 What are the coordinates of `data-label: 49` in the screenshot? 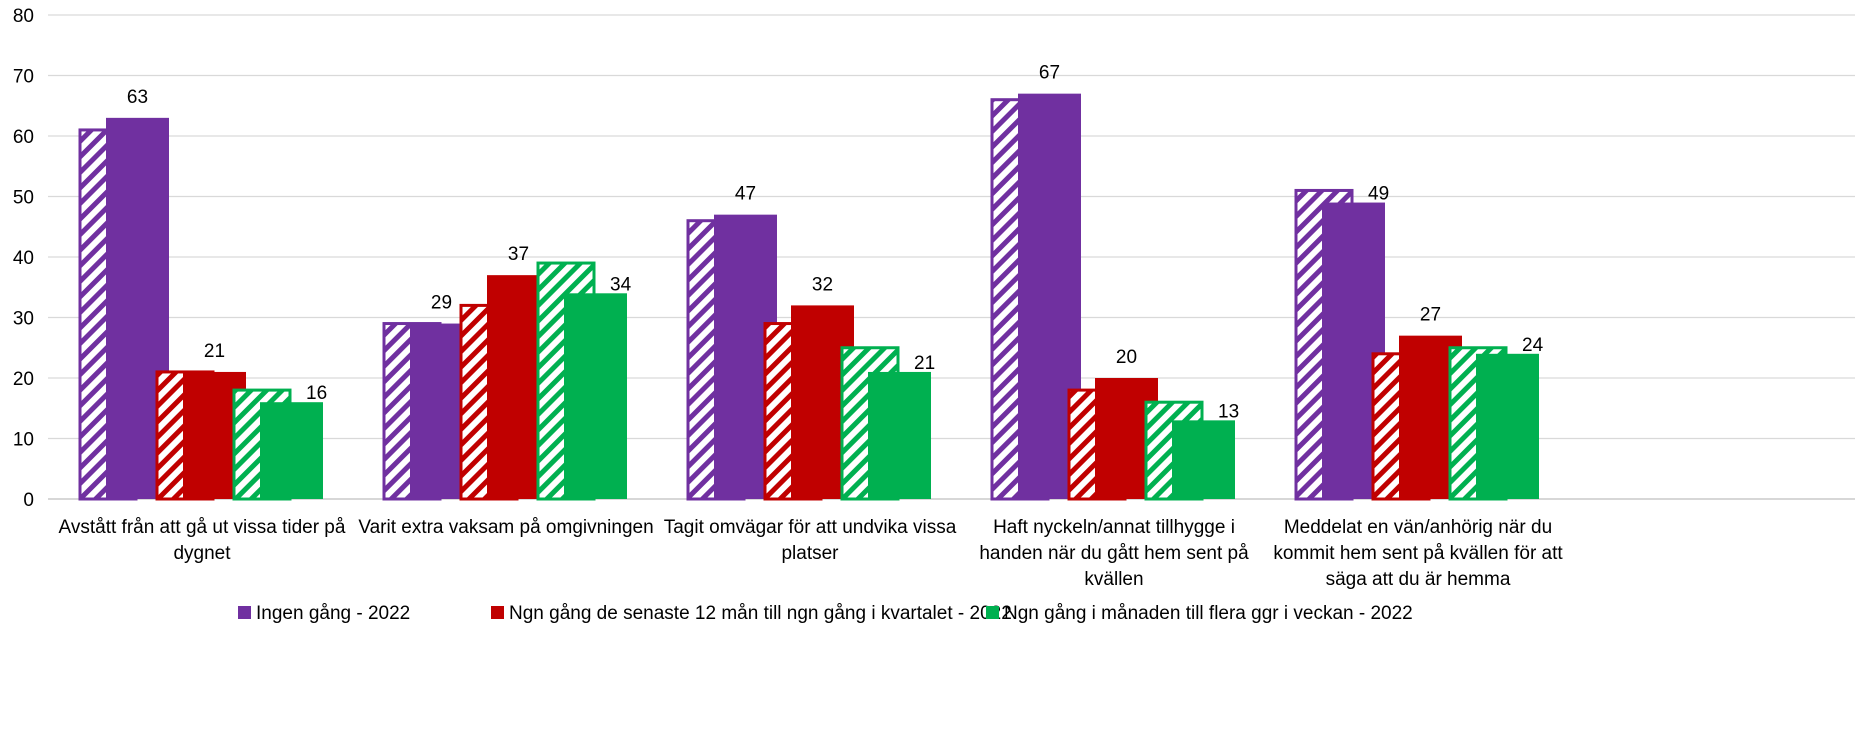 It's located at (1378, 194).